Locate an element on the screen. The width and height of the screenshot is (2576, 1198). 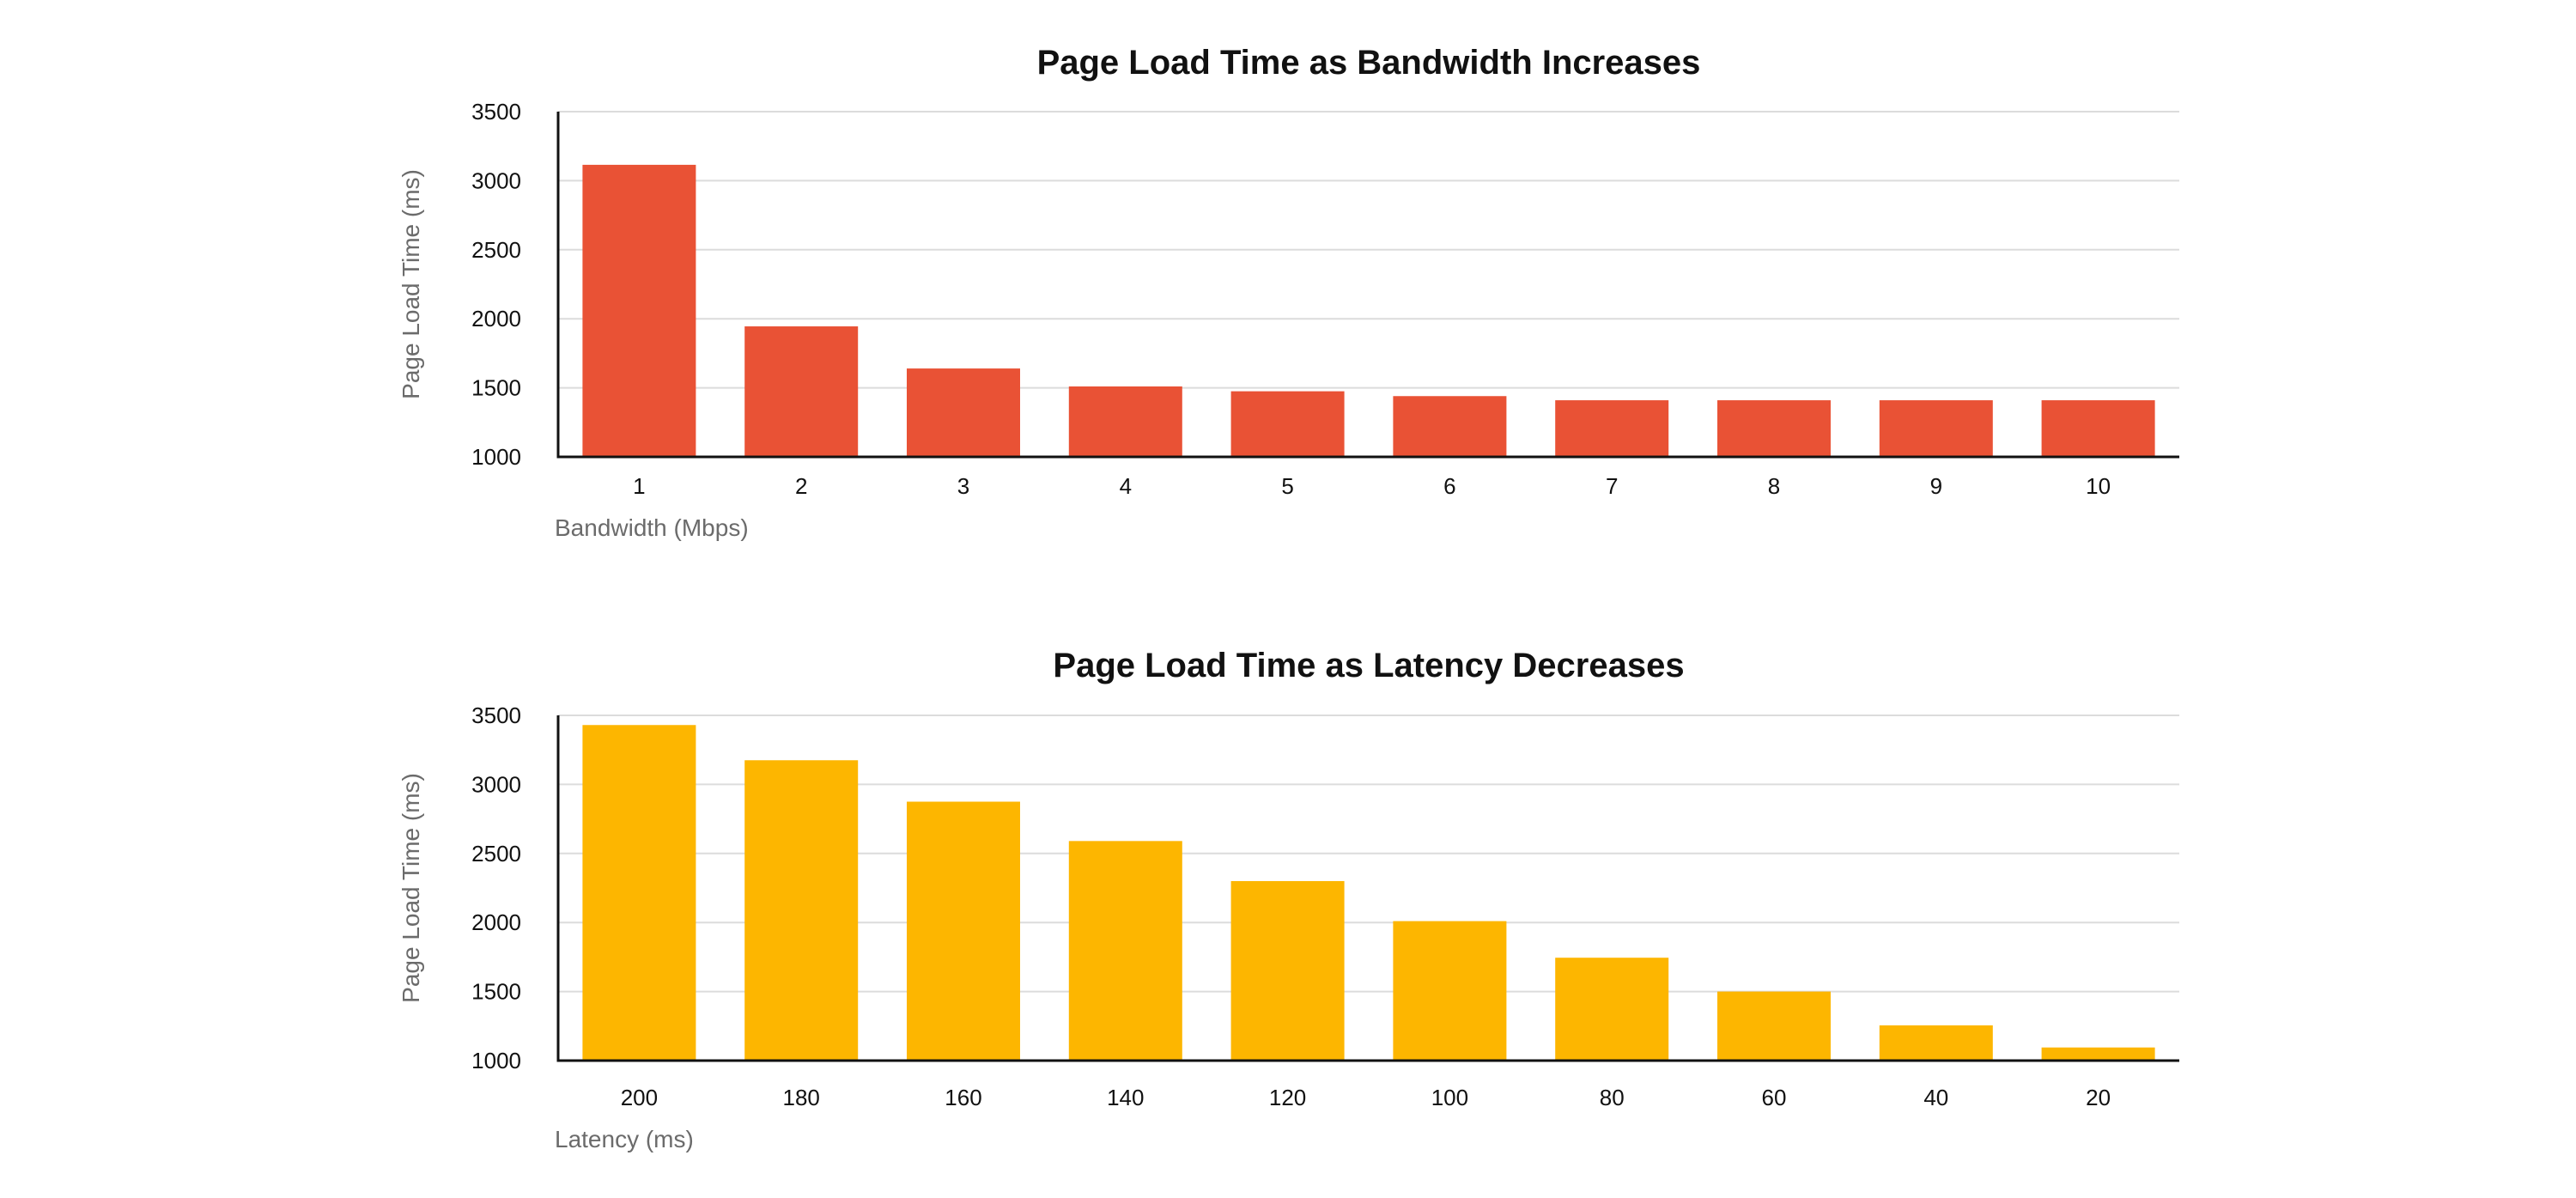
x-tick-label: 180 is located at coordinates (801, 1097).